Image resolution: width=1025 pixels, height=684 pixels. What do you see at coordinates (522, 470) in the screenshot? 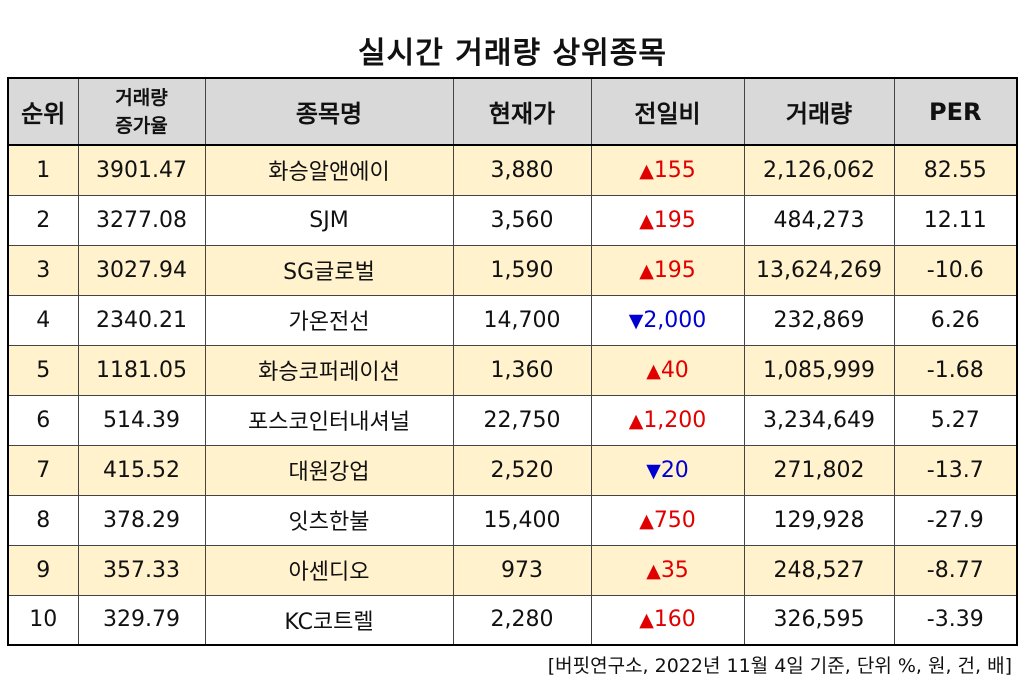
I see `current-price-cell: 2,520` at bounding box center [522, 470].